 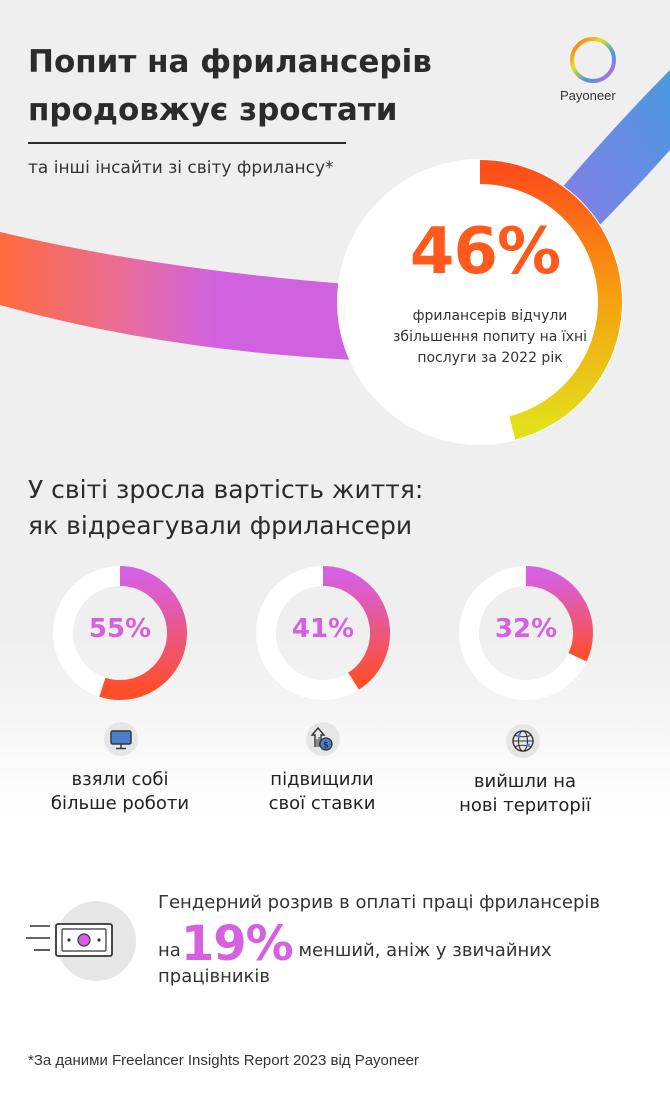 I want to click on stat-label-1: взяли собі більше роботи, so click(x=120, y=792).